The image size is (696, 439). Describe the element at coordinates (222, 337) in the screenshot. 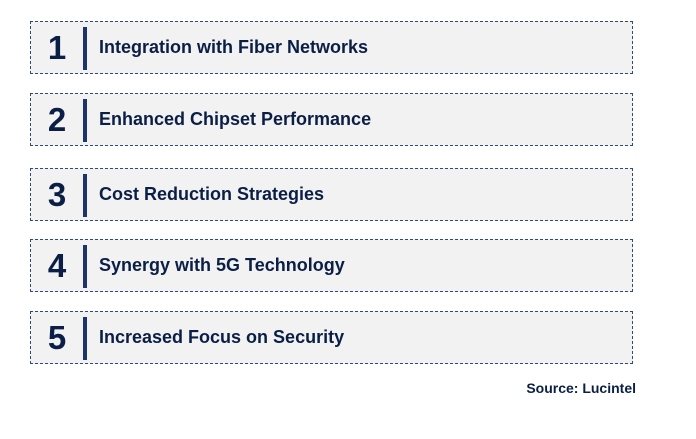

I see `item-label: Increased Focus on Security` at that location.